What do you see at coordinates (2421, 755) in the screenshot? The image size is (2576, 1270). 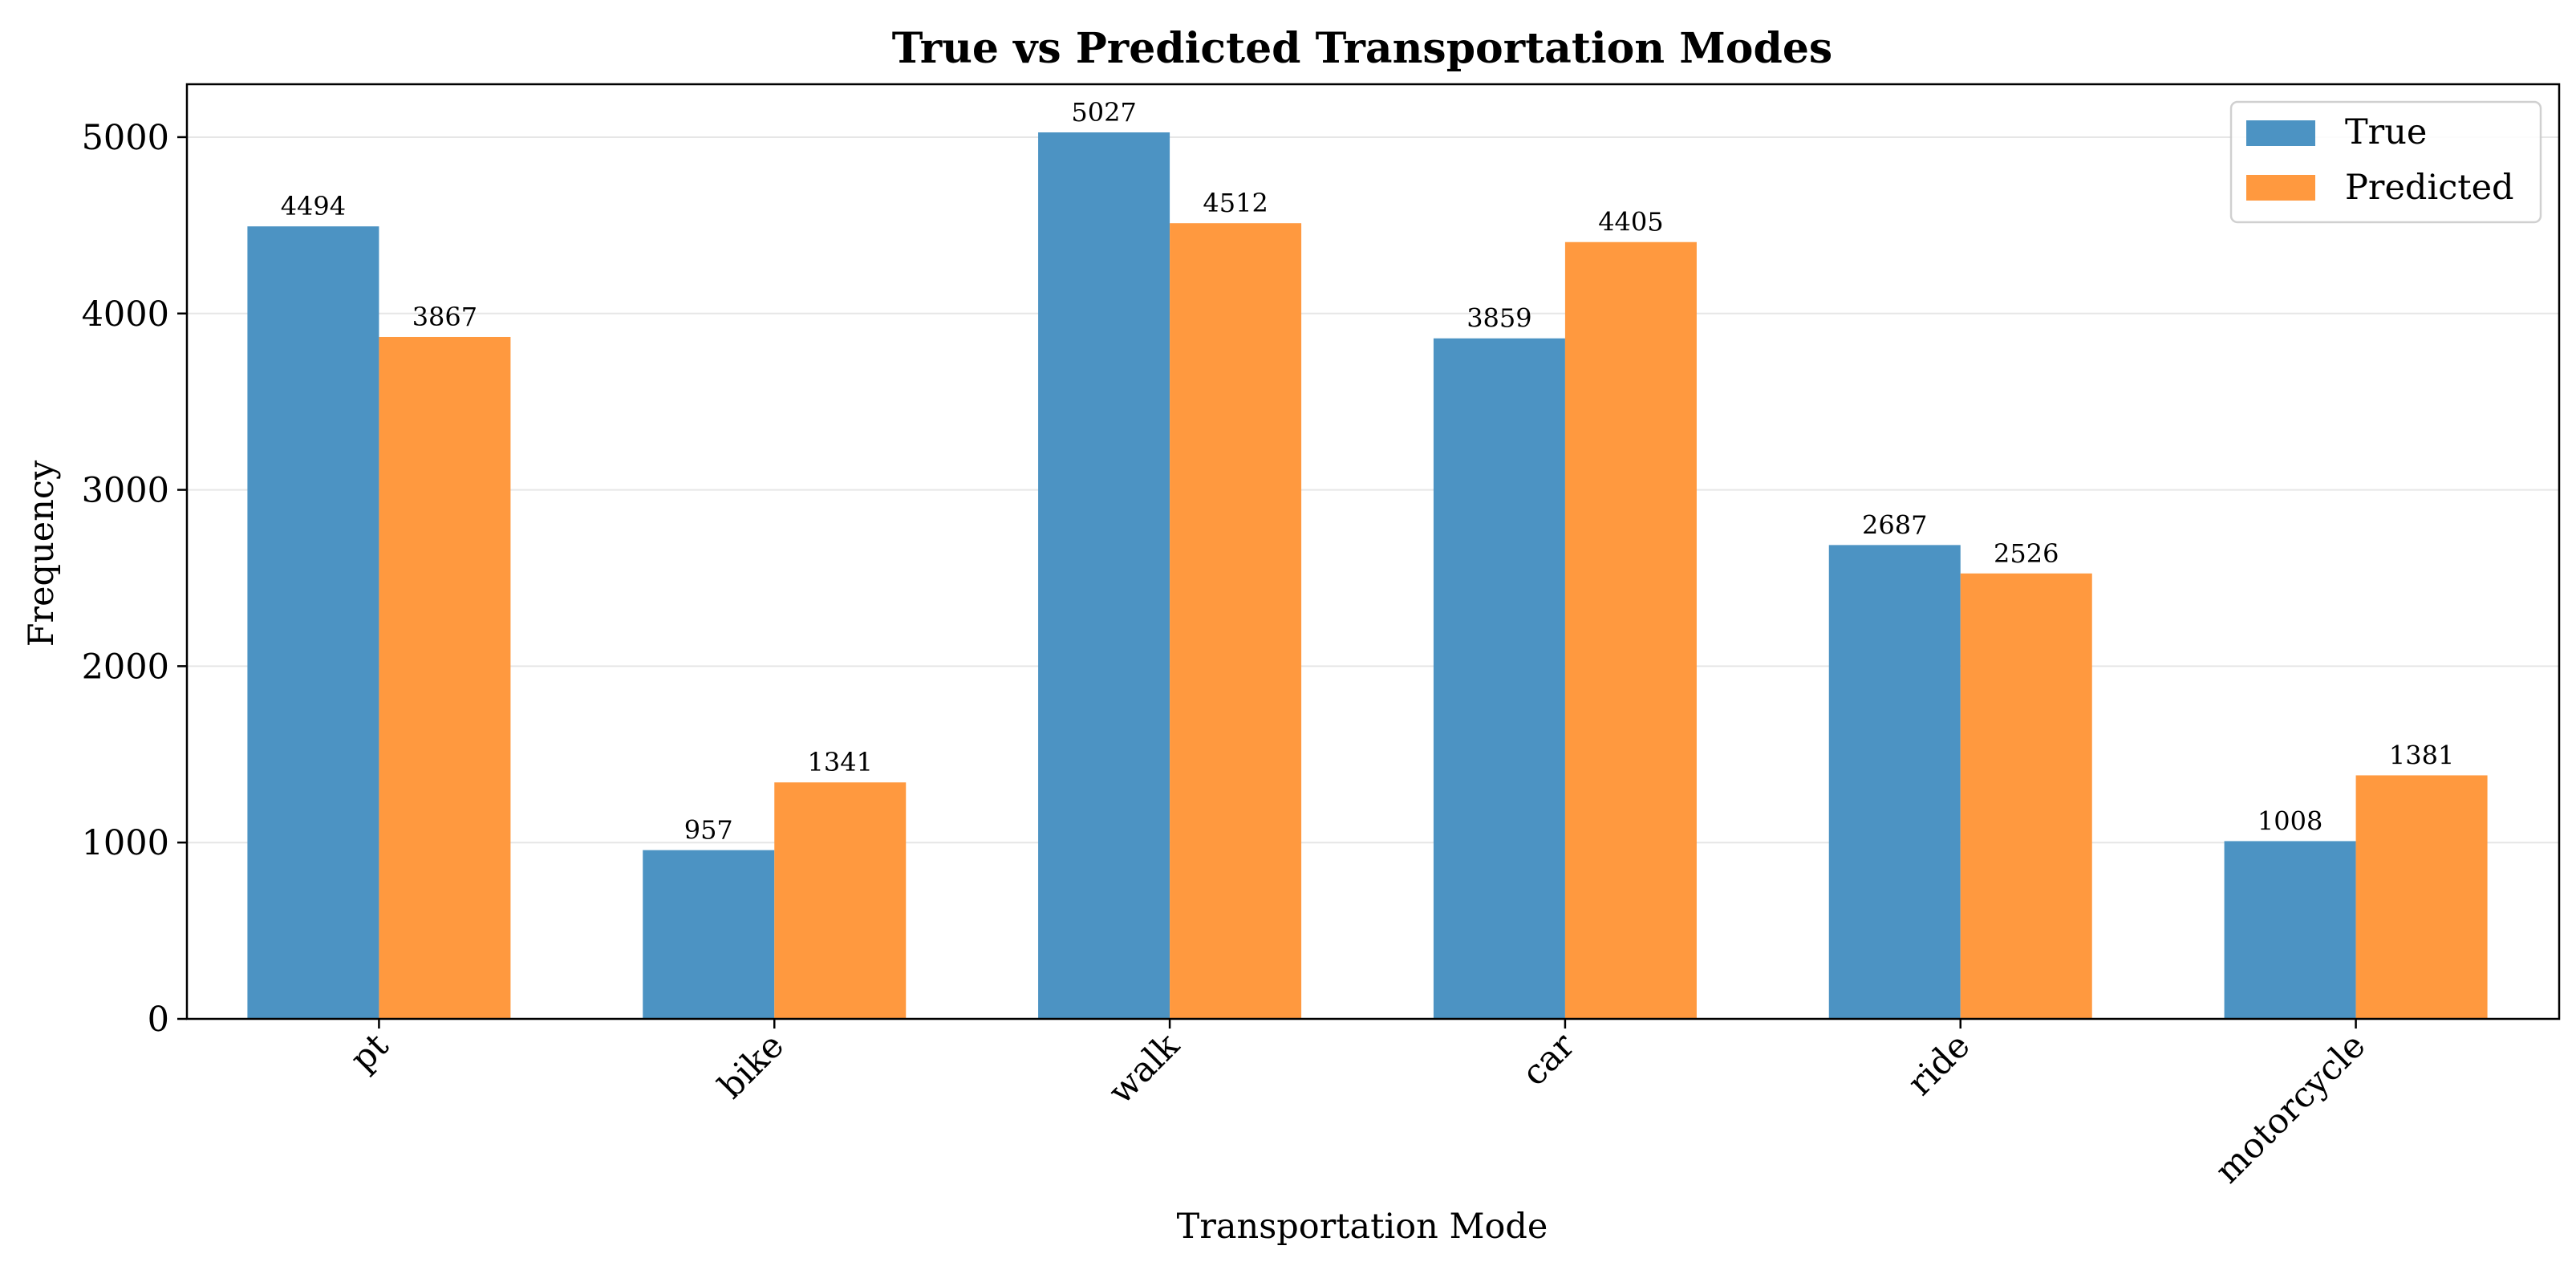 I see `data-label: 1381` at bounding box center [2421, 755].